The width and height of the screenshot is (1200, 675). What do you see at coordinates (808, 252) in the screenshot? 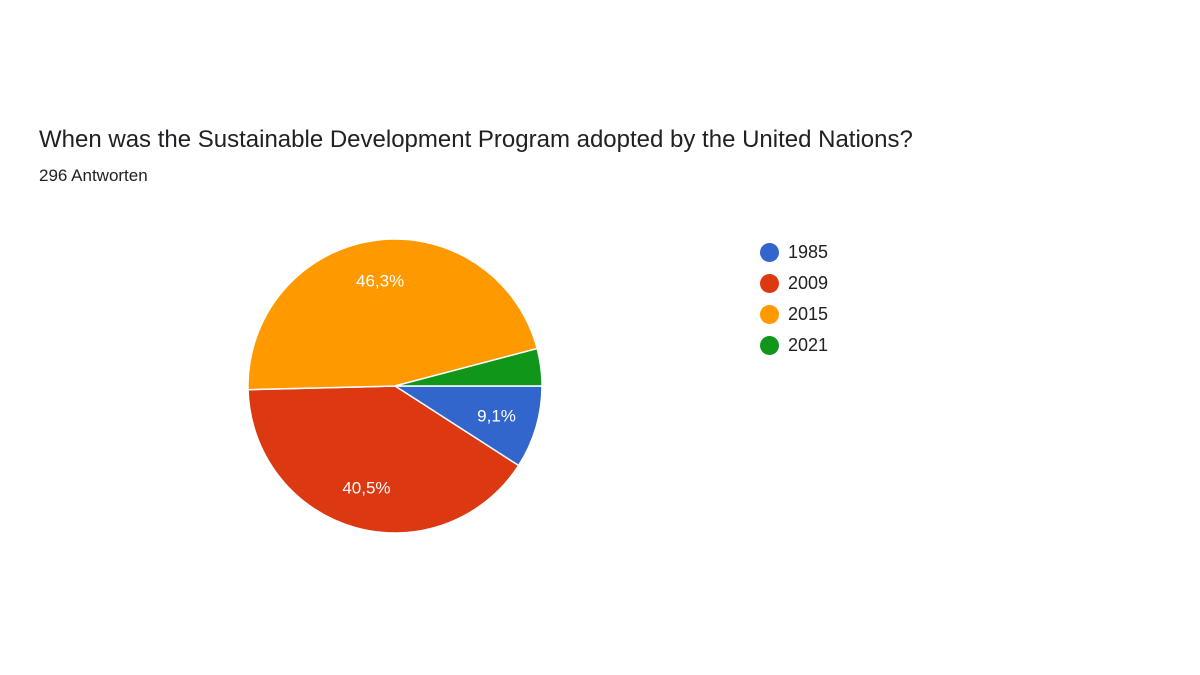
I see `legend-label-1985: 1985` at bounding box center [808, 252].